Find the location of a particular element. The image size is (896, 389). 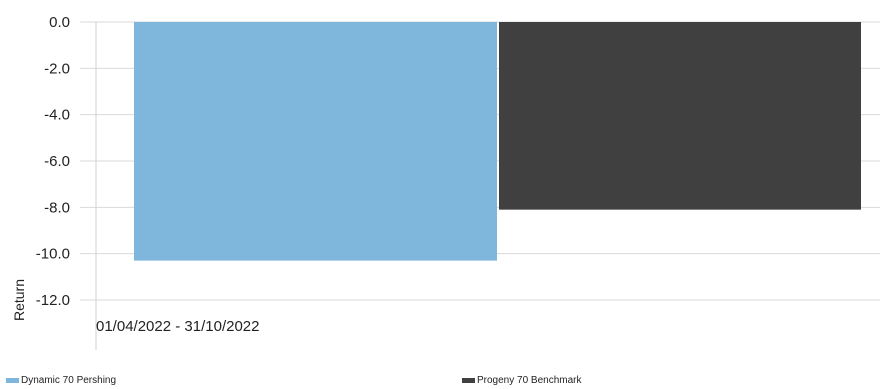

legend-label: Dynamic 70 Pershing is located at coordinates (69, 380).